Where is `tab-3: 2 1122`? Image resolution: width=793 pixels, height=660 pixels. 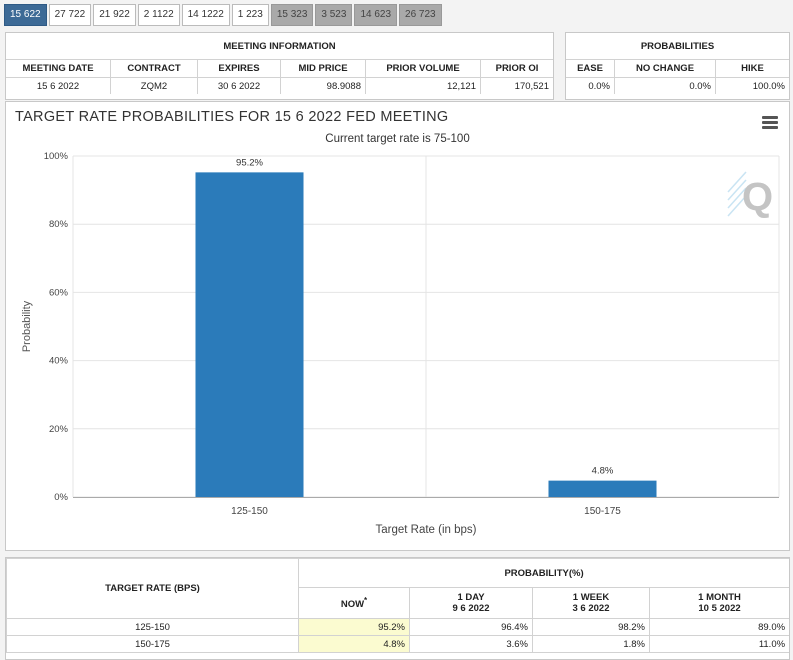
tab-3: 2 1122 is located at coordinates (158, 15).